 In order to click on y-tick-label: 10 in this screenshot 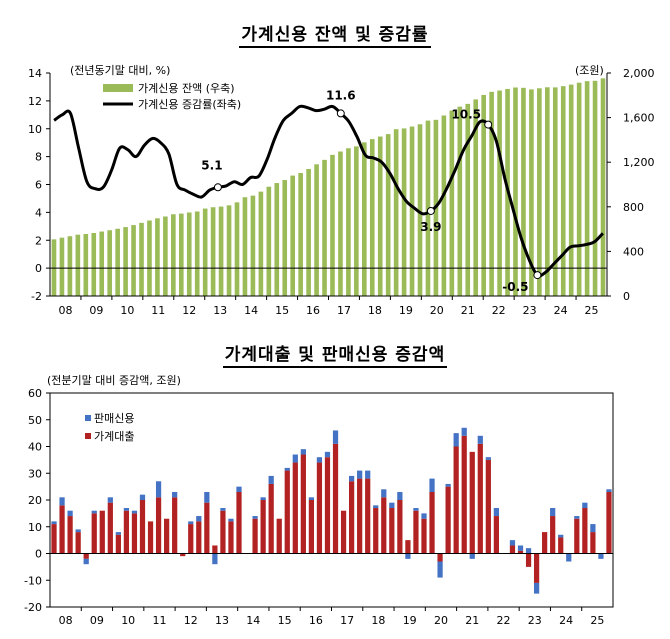, I will do `click(35, 527)`.